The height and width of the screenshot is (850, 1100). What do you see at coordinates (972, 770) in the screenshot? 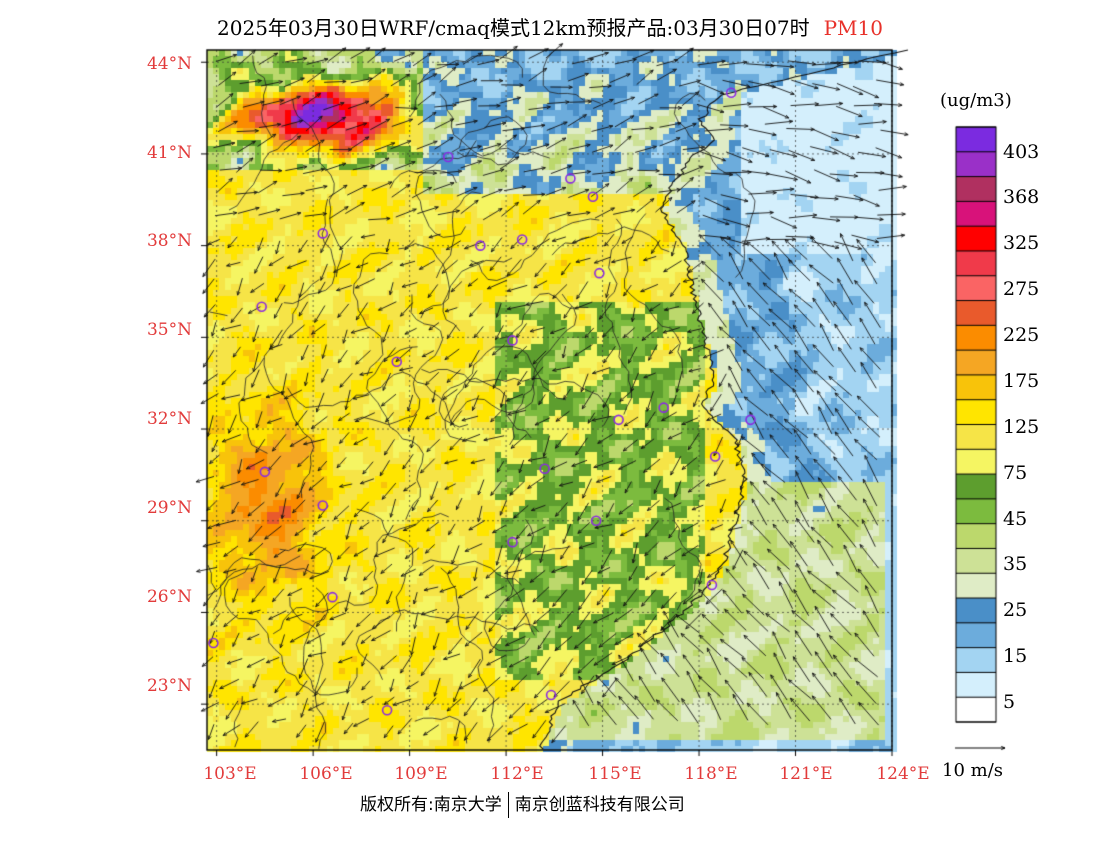
I see `wind-scale-label: 10 m/s` at bounding box center [972, 770].